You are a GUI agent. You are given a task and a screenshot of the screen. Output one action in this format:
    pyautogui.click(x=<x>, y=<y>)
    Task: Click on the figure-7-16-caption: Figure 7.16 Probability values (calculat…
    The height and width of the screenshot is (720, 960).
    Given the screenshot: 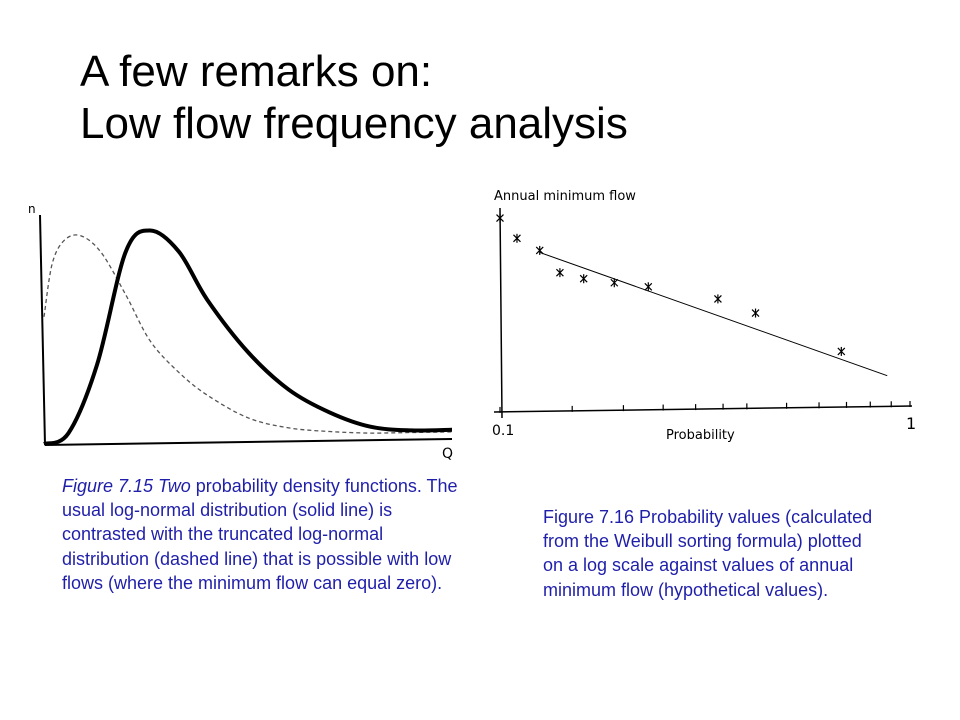 What is the action you would take?
    pyautogui.click(x=708, y=553)
    